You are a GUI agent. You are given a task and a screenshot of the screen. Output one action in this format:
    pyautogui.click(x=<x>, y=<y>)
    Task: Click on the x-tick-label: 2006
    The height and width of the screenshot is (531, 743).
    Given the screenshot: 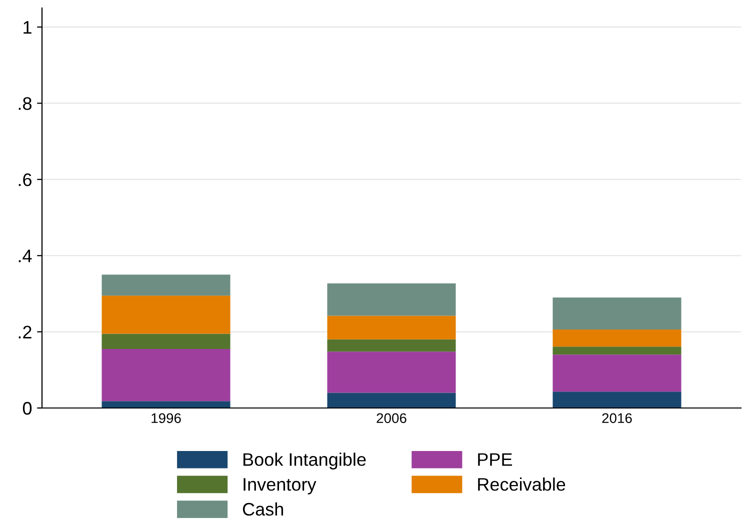 What is the action you would take?
    pyautogui.click(x=391, y=418)
    